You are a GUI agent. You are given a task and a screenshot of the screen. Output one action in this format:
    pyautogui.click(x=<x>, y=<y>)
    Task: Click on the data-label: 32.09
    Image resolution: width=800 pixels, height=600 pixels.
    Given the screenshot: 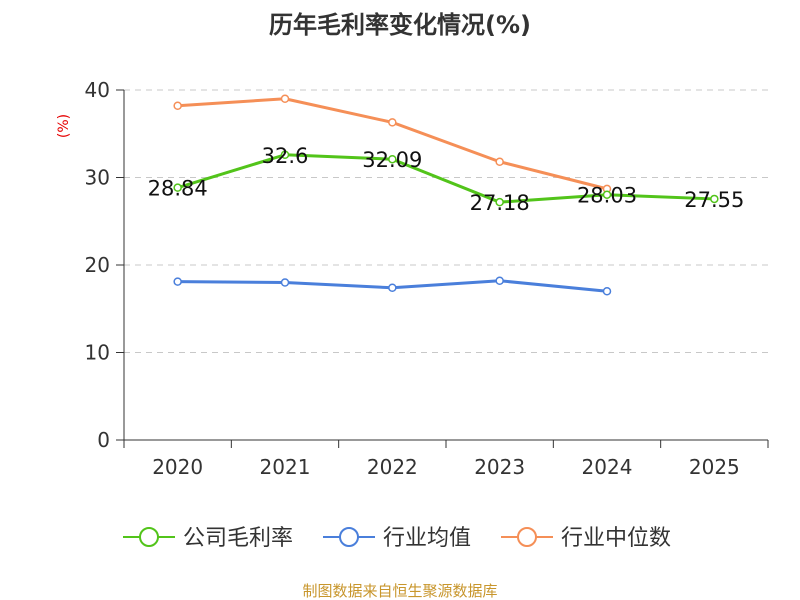 What is the action you would take?
    pyautogui.click(x=392, y=160)
    